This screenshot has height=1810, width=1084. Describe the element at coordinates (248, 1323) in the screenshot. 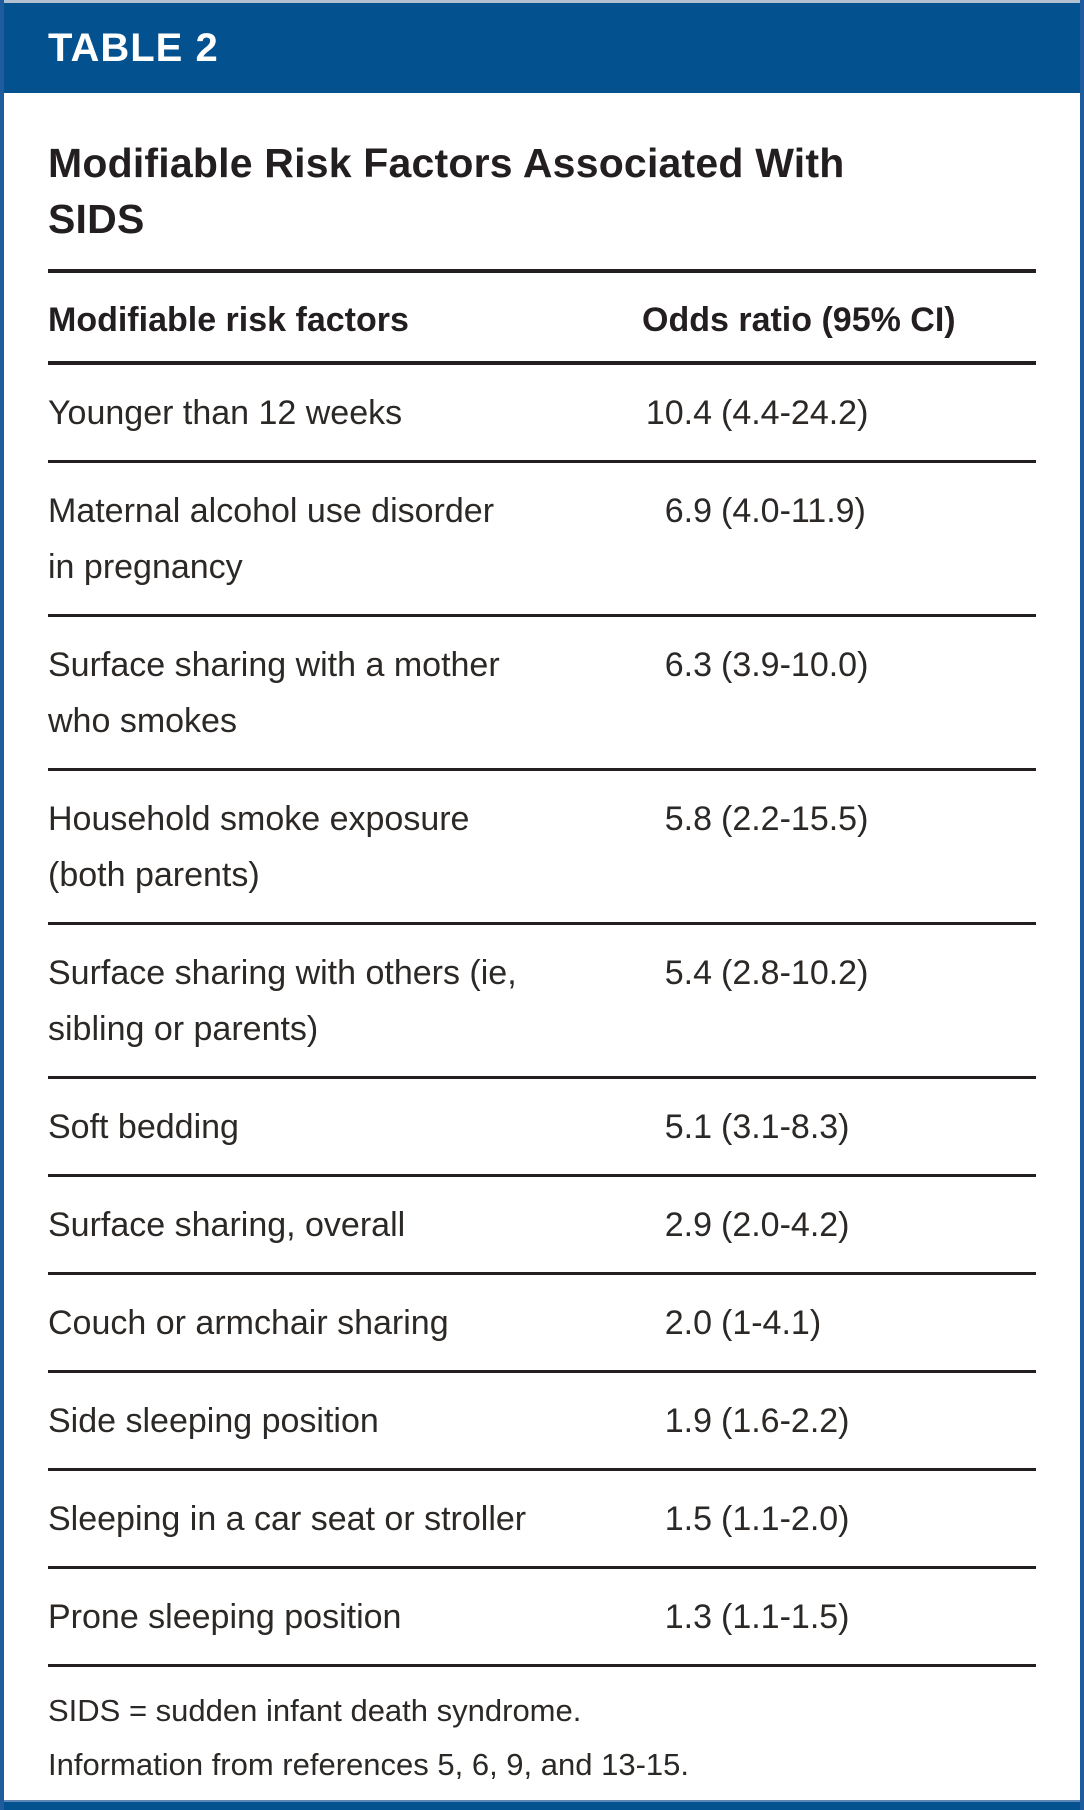

I see `risk-factor-cell: Couch or armchair sharing` at that location.